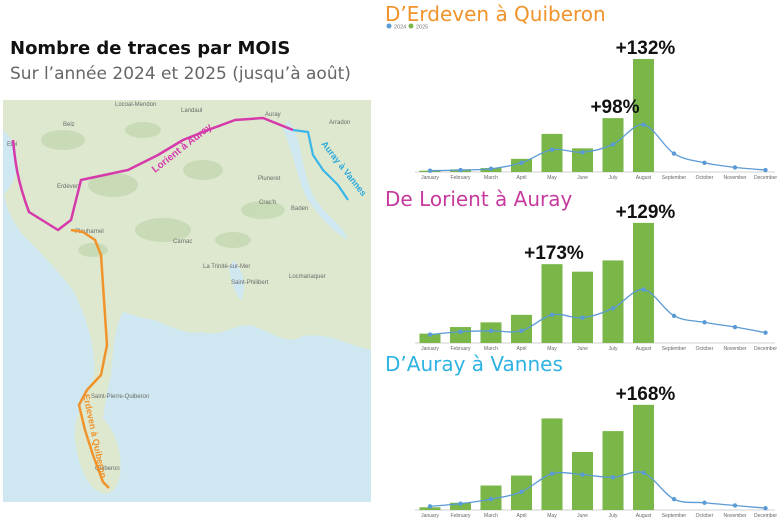  What do you see at coordinates (614, 107) in the screenshot?
I see `growth-annotation: +98%` at bounding box center [614, 107].